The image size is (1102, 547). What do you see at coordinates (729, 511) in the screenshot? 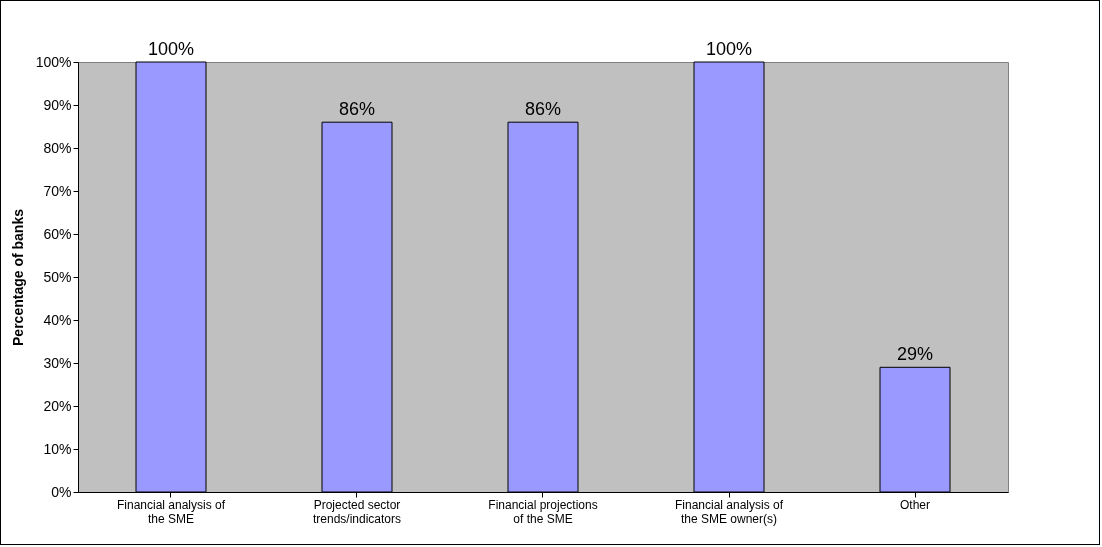
I see `x-tick-label: Financial analysis of the SME owner(s)` at bounding box center [729, 511].